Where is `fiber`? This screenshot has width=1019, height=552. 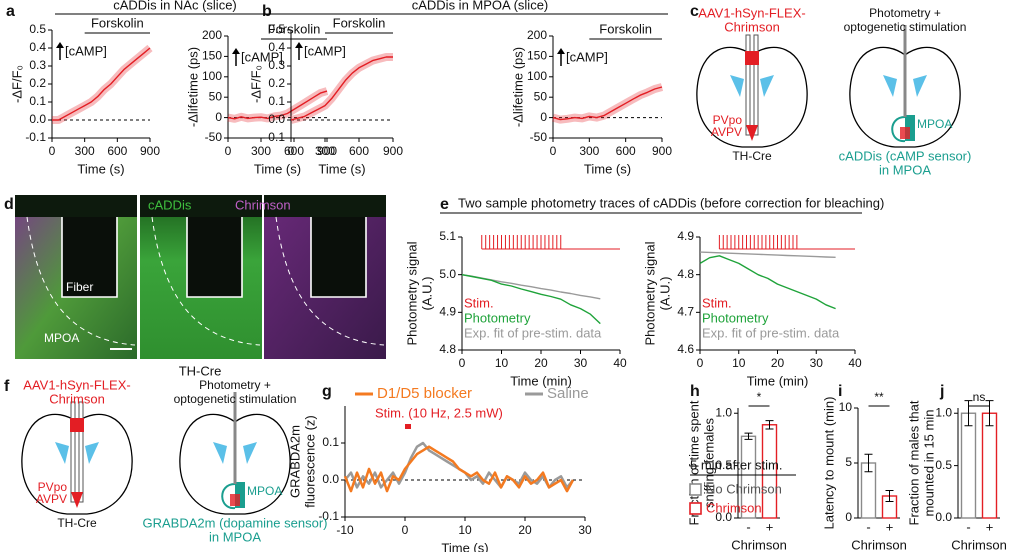
fiber is located at coordinates (235, 438).